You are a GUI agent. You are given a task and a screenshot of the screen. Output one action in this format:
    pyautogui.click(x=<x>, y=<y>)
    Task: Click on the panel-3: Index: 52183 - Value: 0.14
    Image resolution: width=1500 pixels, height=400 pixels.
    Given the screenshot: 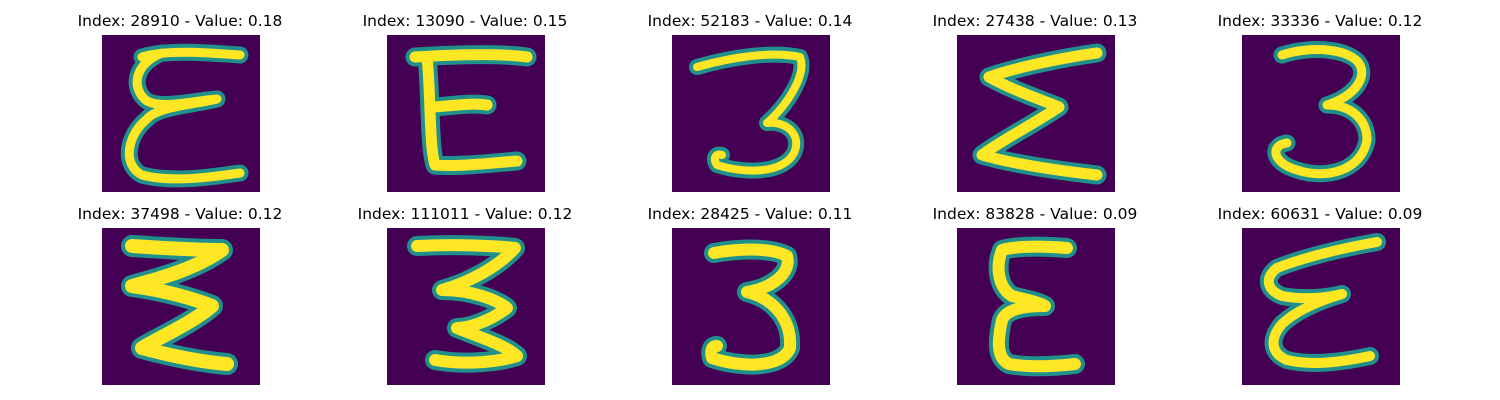 What is the action you would take?
    pyautogui.click(x=750, y=96)
    